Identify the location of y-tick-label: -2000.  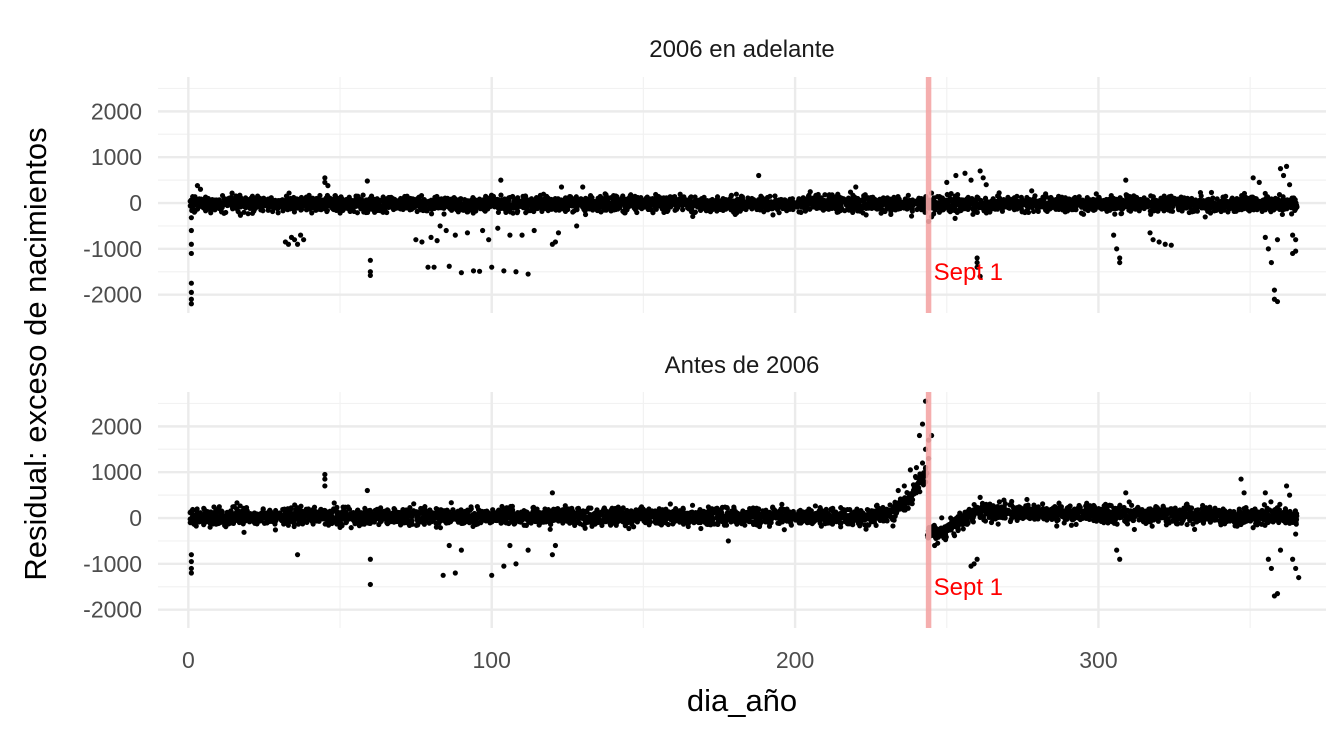
(112, 295).